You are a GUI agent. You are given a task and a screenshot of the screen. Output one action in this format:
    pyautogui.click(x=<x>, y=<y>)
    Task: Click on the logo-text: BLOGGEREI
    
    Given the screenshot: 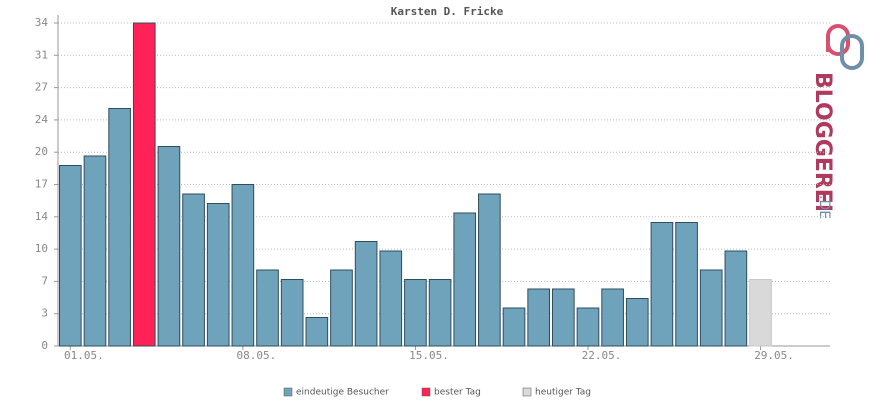 What is the action you would take?
    pyautogui.click(x=822, y=142)
    